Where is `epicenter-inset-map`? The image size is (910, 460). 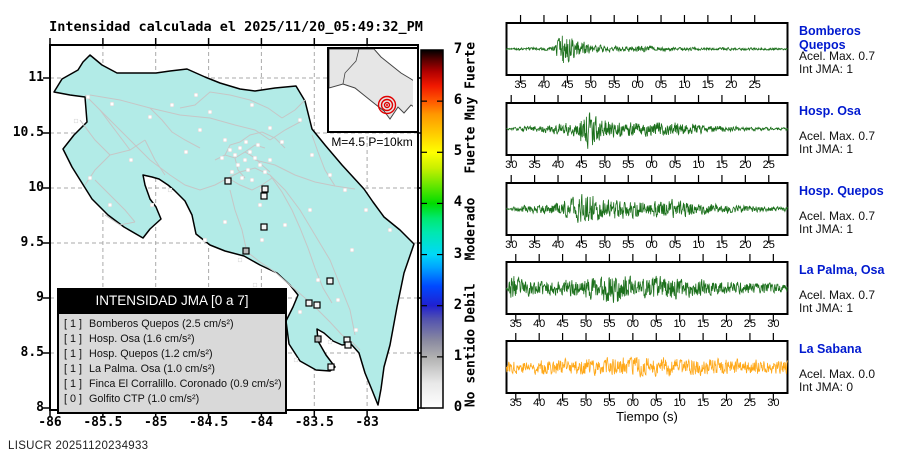 epicenter-inset-map is located at coordinates (373, 90).